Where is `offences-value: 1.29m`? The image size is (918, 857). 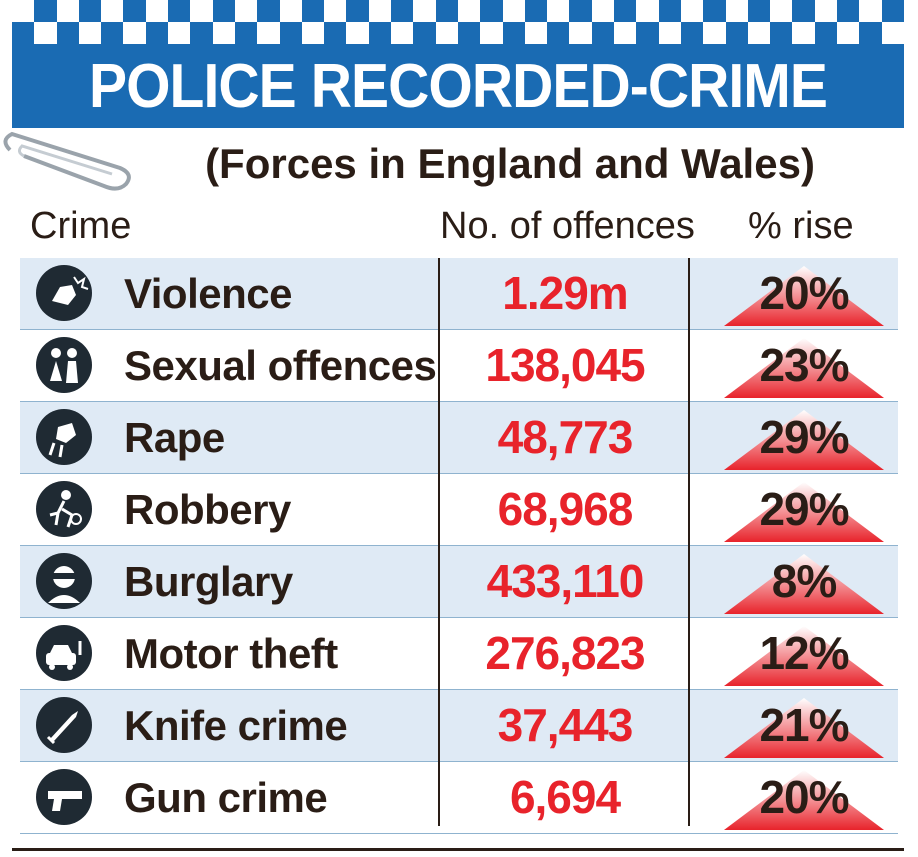 offences-value: 1.29m is located at coordinates (565, 293).